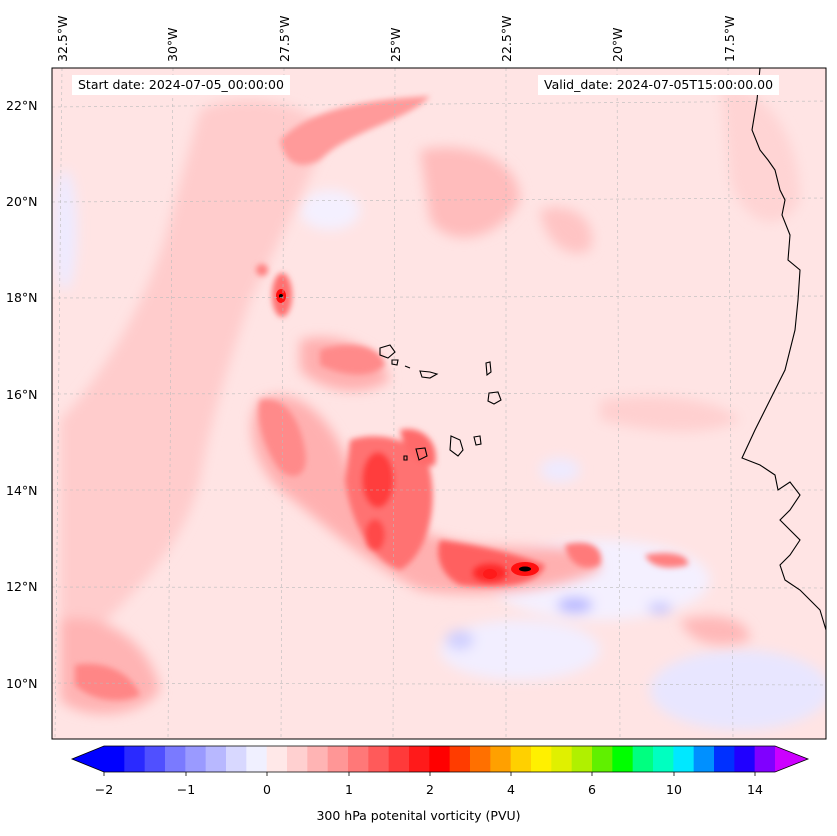 This screenshot has width=837, height=836. I want to click on cape-verde-islands, so click(440, 402).